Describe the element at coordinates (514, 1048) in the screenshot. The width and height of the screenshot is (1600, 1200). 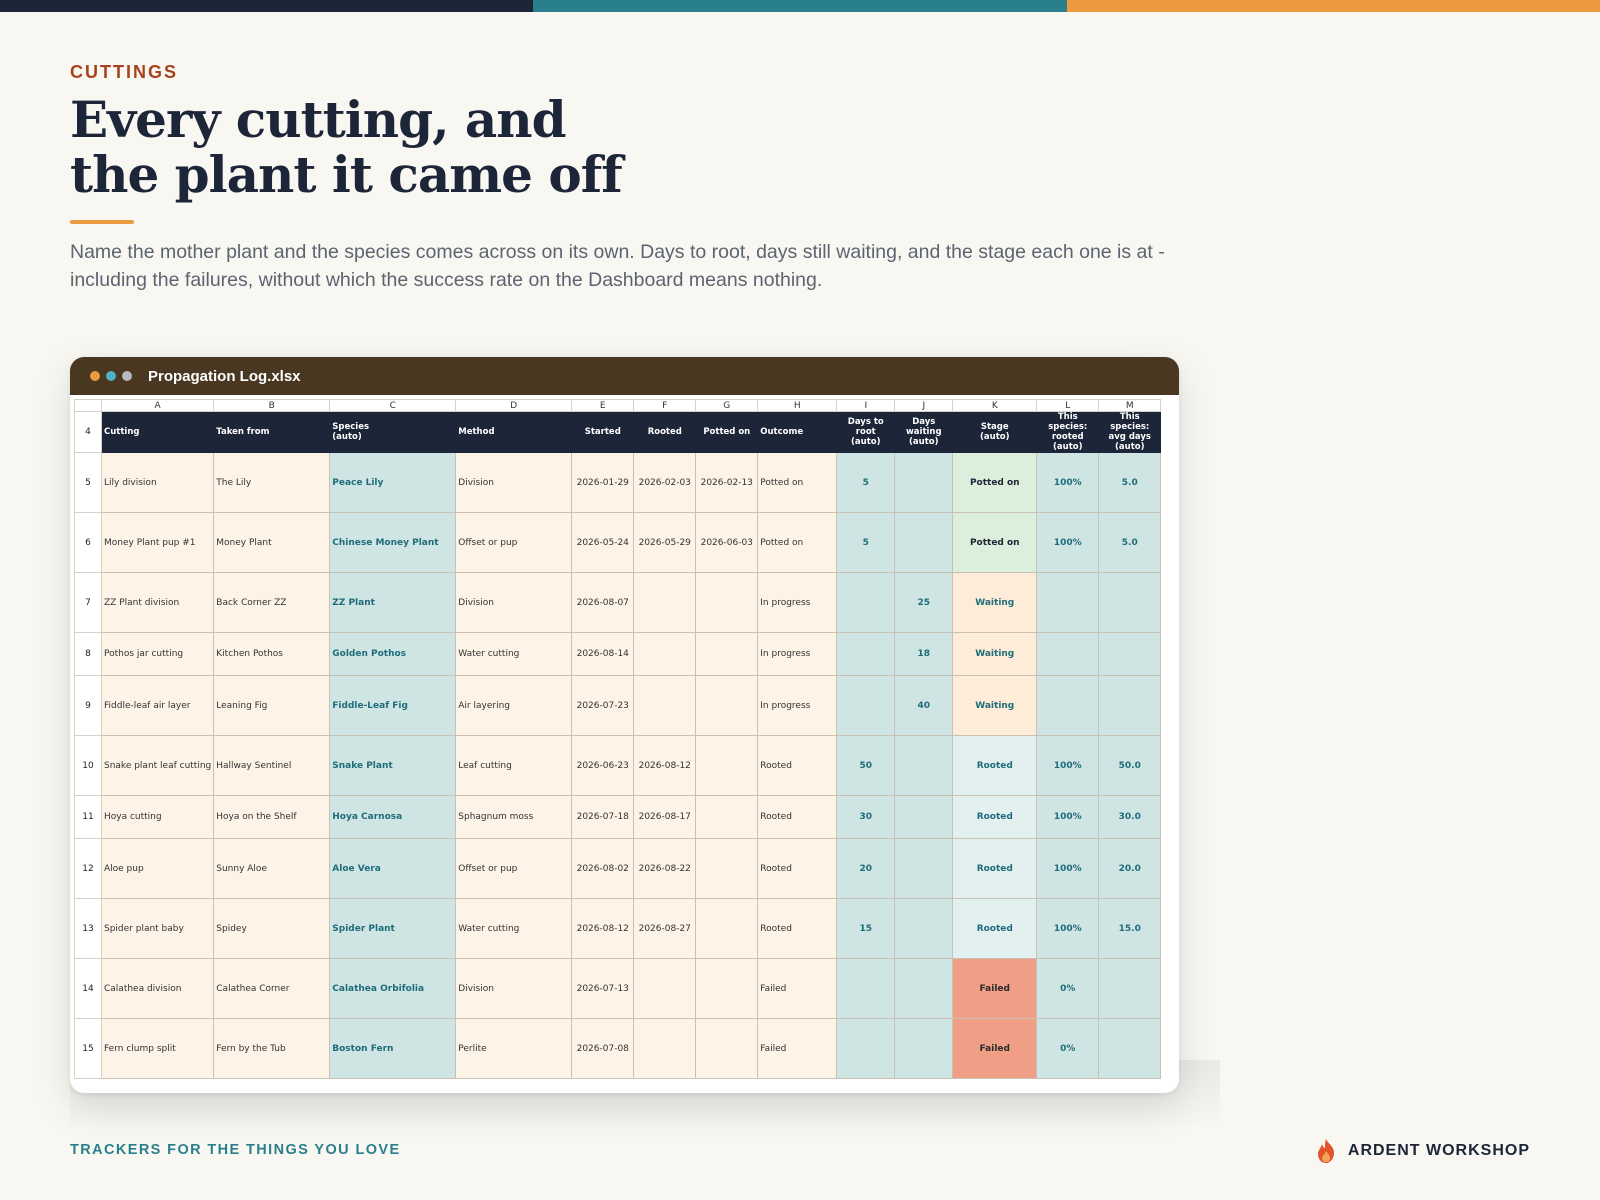
I see `cell-method: Perlite` at that location.